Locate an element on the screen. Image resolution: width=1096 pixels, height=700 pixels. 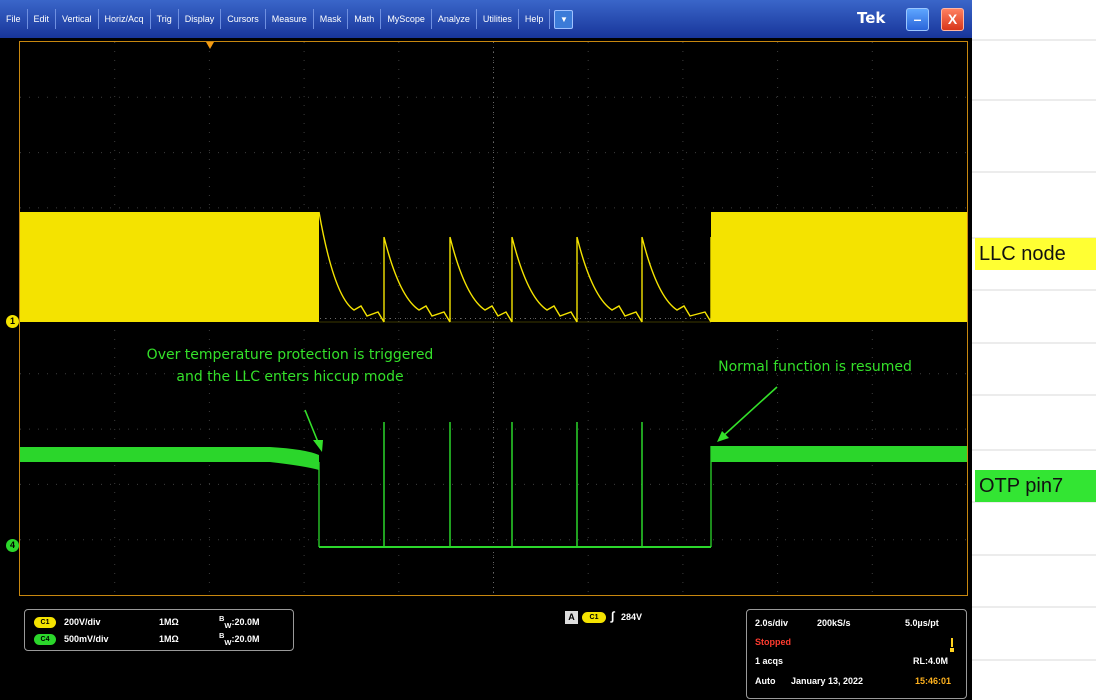
ch1-impedance: 1MΩ is located at coordinates (169, 622).